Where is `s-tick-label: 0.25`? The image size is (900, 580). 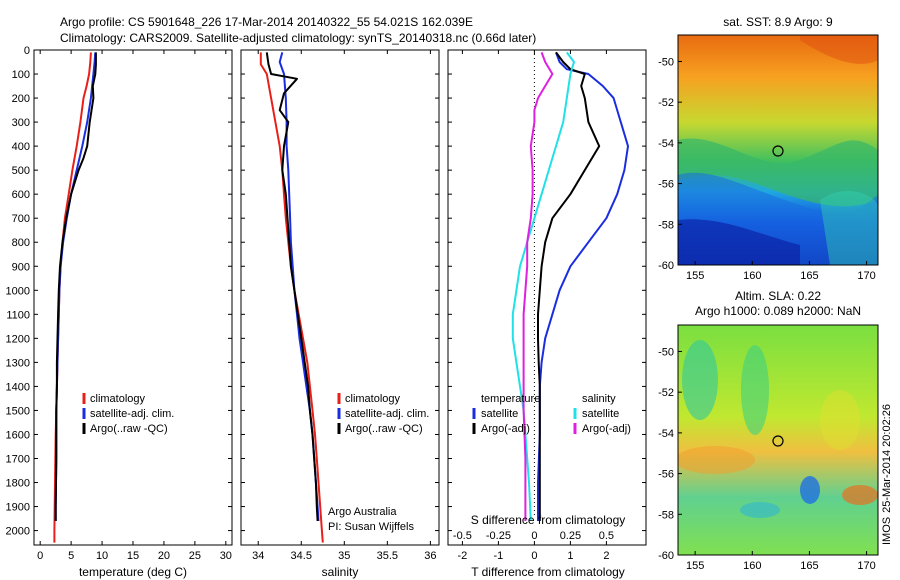 s-tick-label: 0.25 is located at coordinates (570, 536).